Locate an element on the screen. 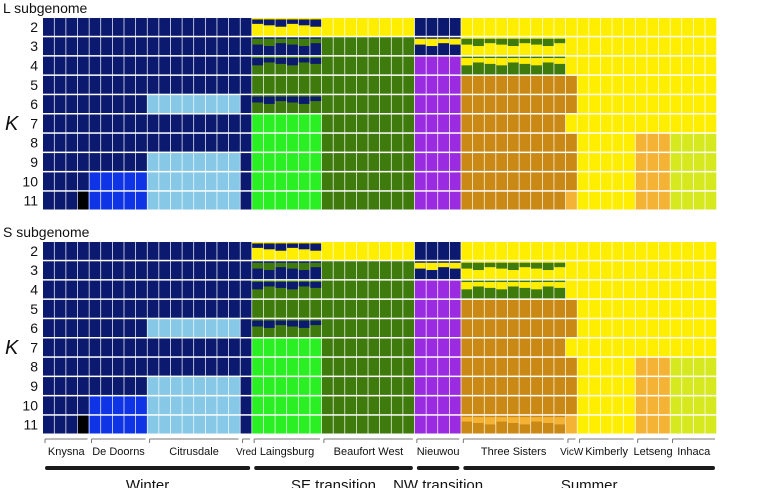  bar-group-citrusdale is located at coordinates (193, 328).